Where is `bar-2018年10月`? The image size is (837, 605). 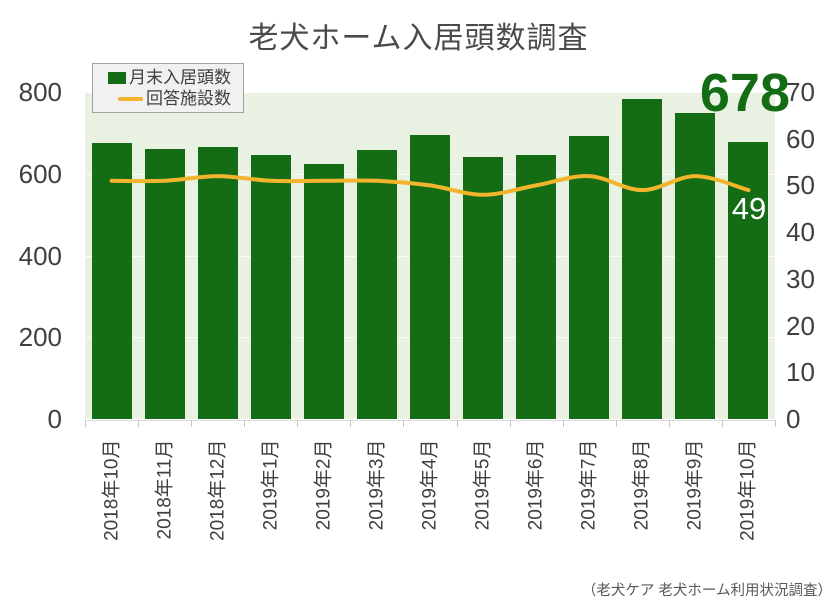
bar-2018年10月 is located at coordinates (111, 280).